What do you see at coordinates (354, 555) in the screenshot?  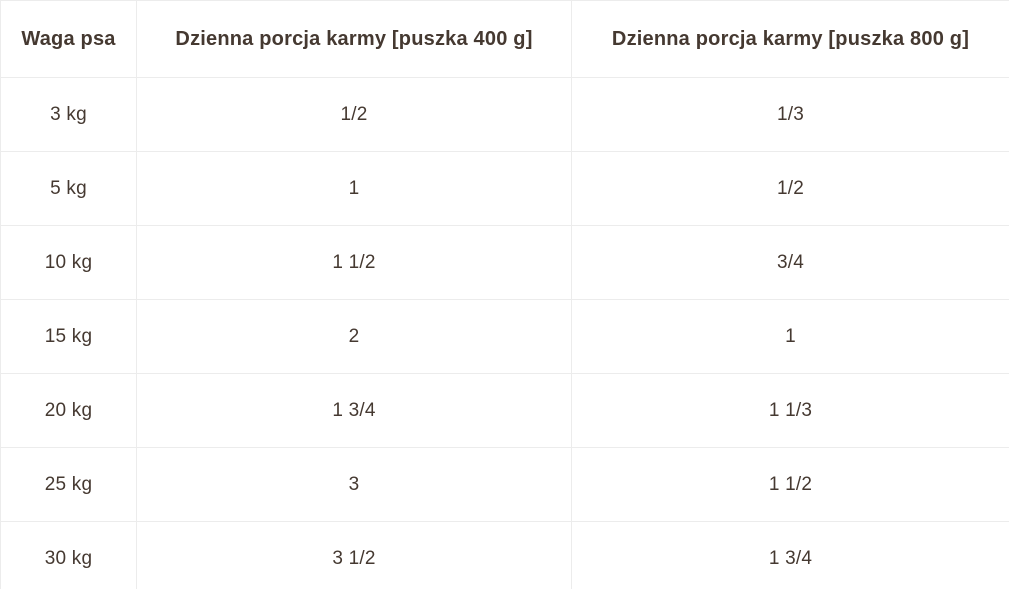 I see `portion-400g-cell: 3 1/2` at bounding box center [354, 555].